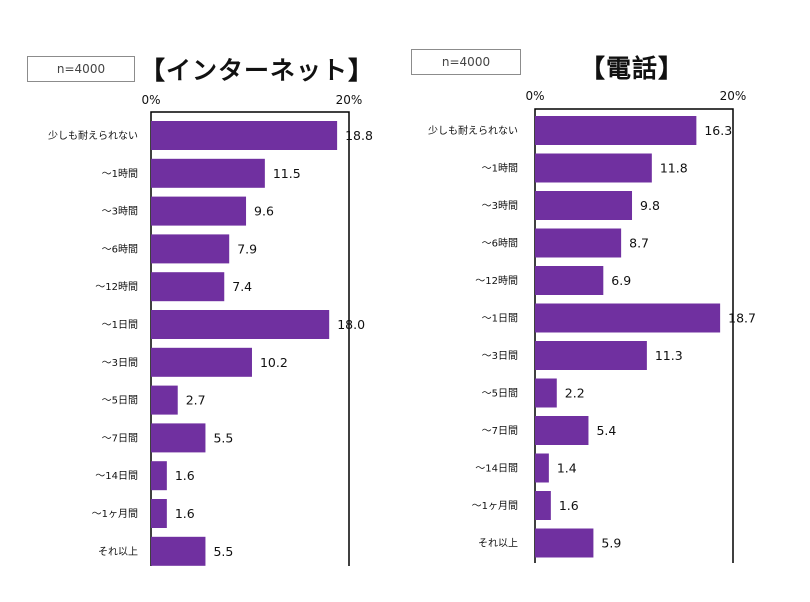 The width and height of the screenshot is (810, 602). I want to click on data-label: 8.7, so click(639, 243).